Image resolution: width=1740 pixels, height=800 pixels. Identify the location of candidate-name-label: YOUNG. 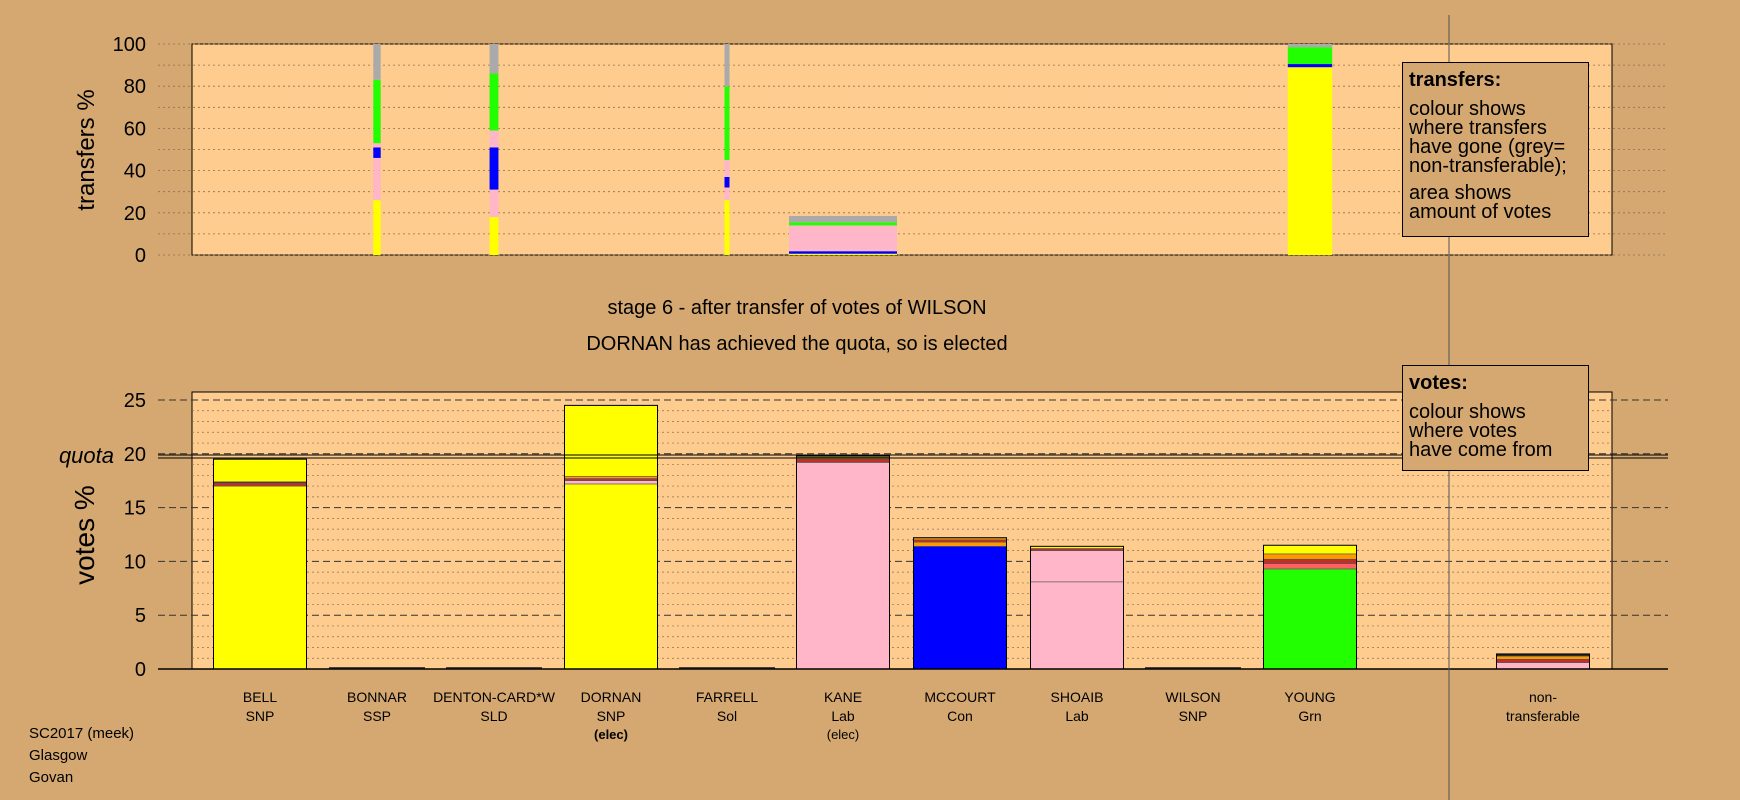
(1309, 697).